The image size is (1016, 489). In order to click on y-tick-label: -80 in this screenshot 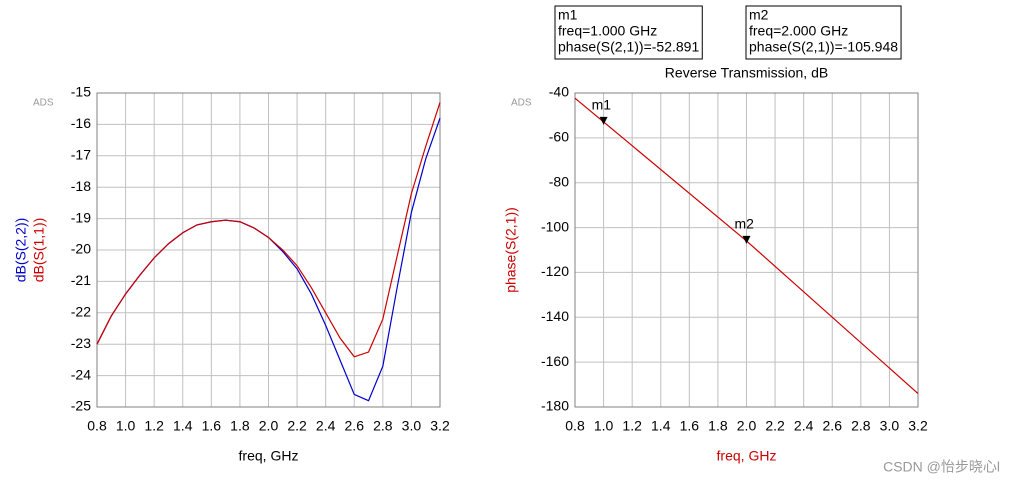, I will do `click(559, 181)`.